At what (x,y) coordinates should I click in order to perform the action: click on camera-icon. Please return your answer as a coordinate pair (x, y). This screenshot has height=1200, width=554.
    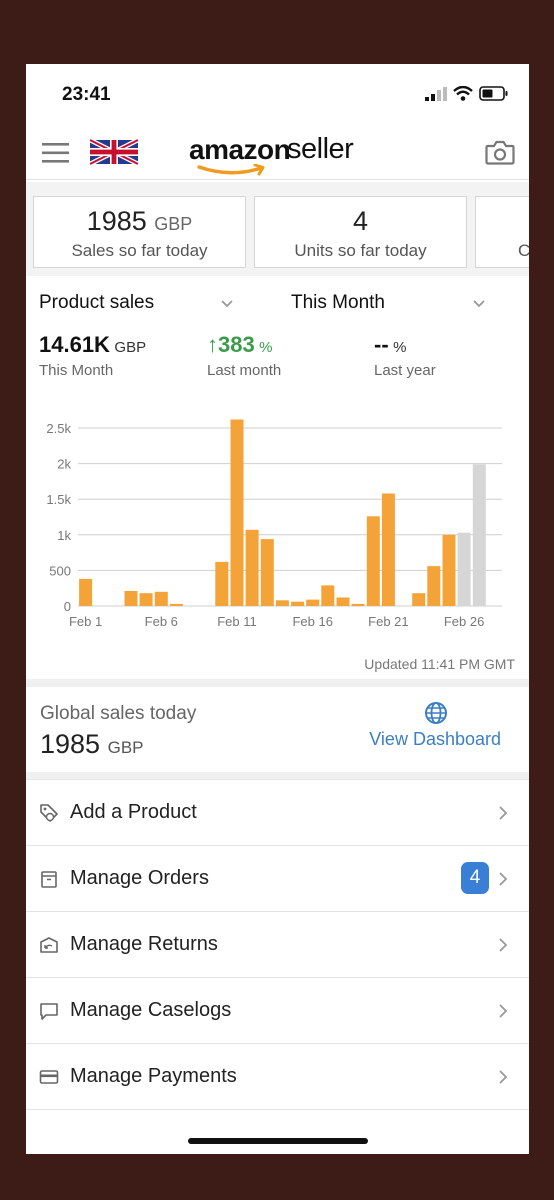
    Looking at the image, I should click on (500, 152).